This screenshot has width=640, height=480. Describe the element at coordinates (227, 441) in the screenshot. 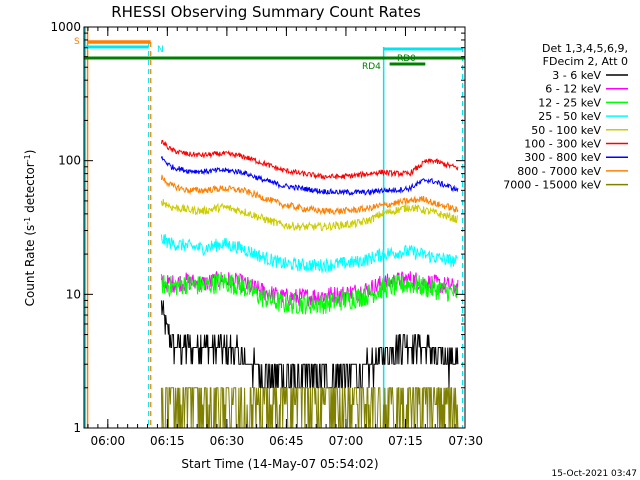

I see `x-tick-label: 06:30` at that location.